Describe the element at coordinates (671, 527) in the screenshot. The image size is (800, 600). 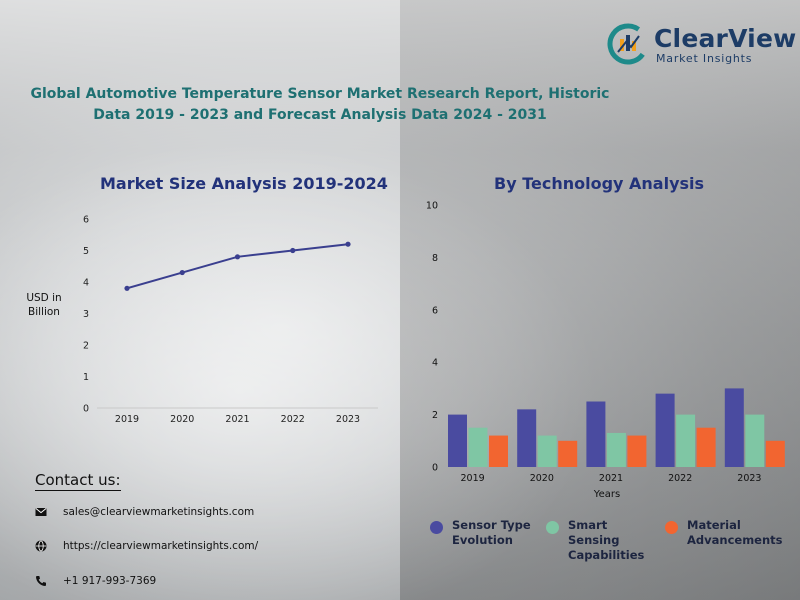
I see `legend-swatch-material` at that location.